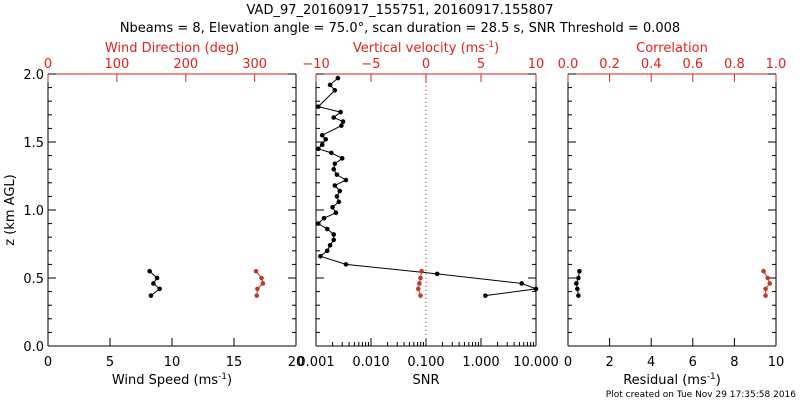 The width and height of the screenshot is (800, 404). What do you see at coordinates (33, 211) in the screenshot?
I see `y-tick-label: 1.0` at bounding box center [33, 211].